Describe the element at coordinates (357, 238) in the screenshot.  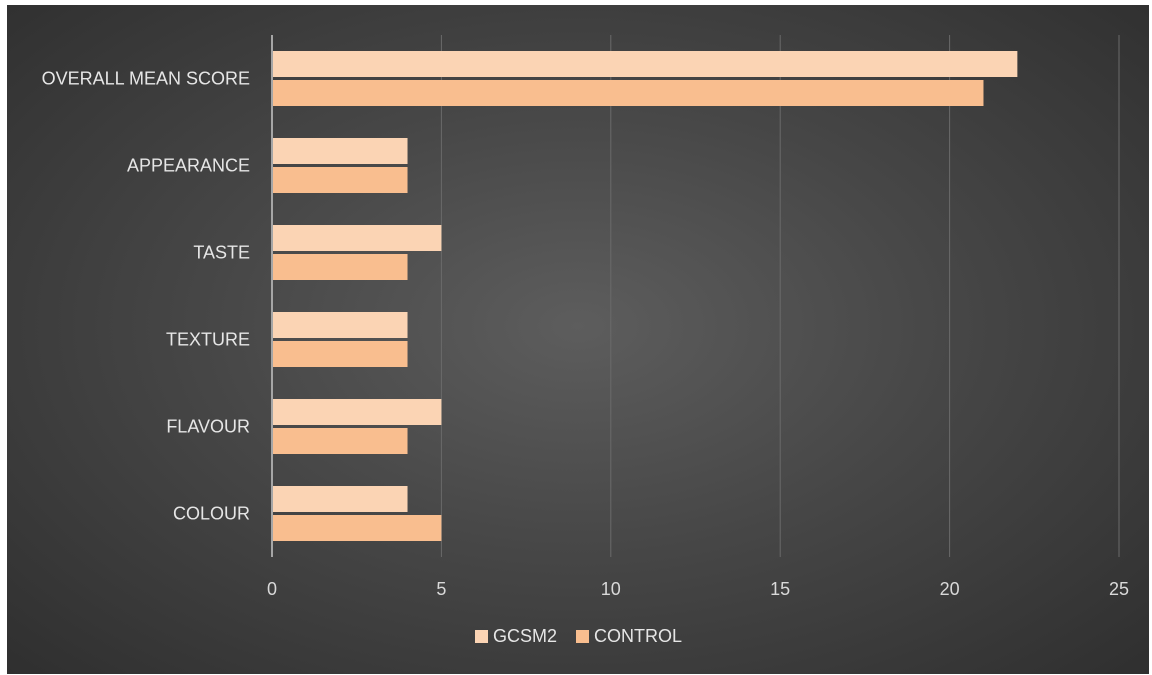
I see `bar-gcsm2-taste` at that location.